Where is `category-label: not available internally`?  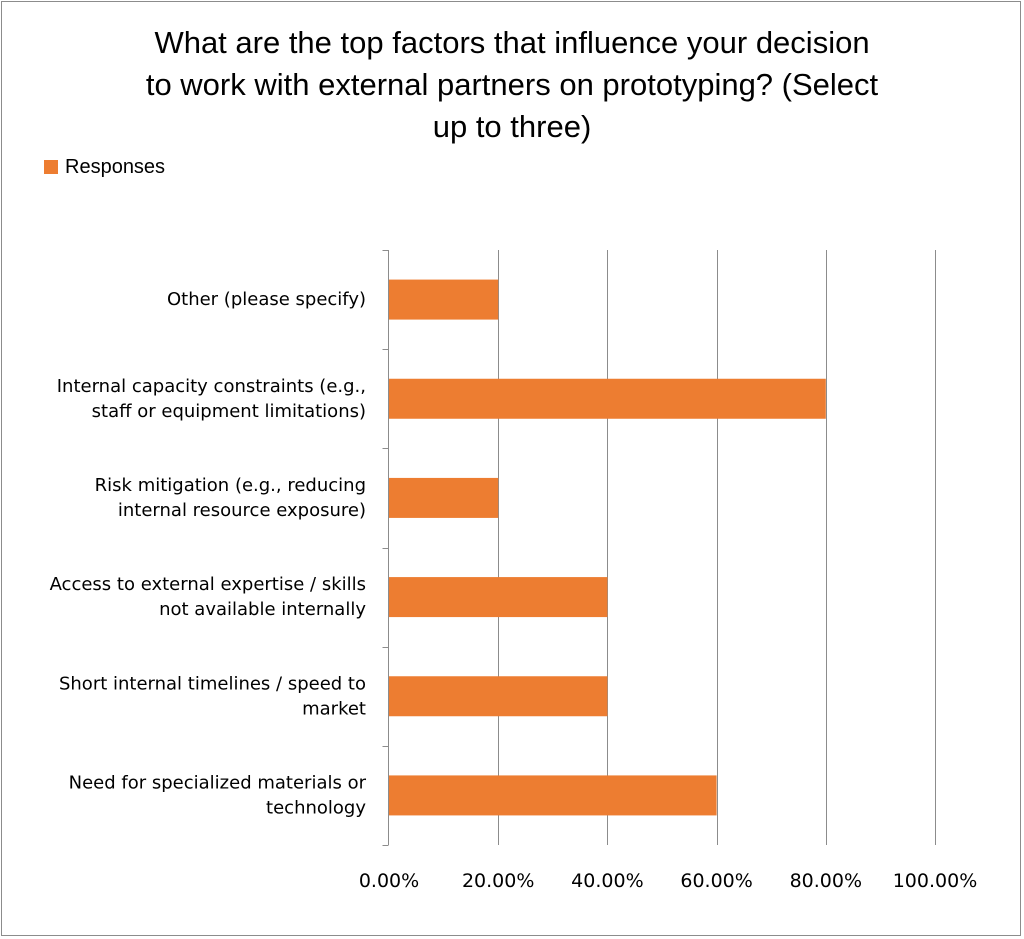 category-label: not available internally is located at coordinates (262, 609).